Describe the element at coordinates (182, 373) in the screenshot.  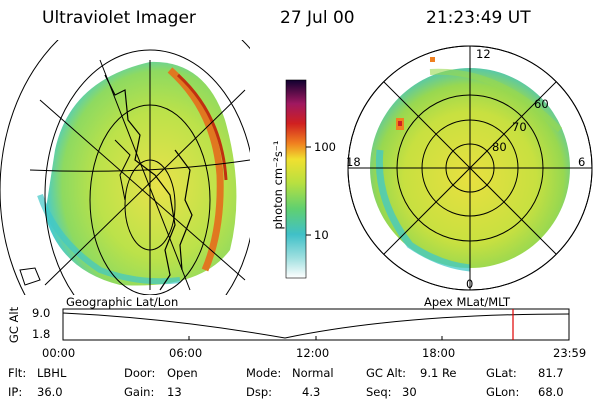
I see `door-value: Open` at that location.